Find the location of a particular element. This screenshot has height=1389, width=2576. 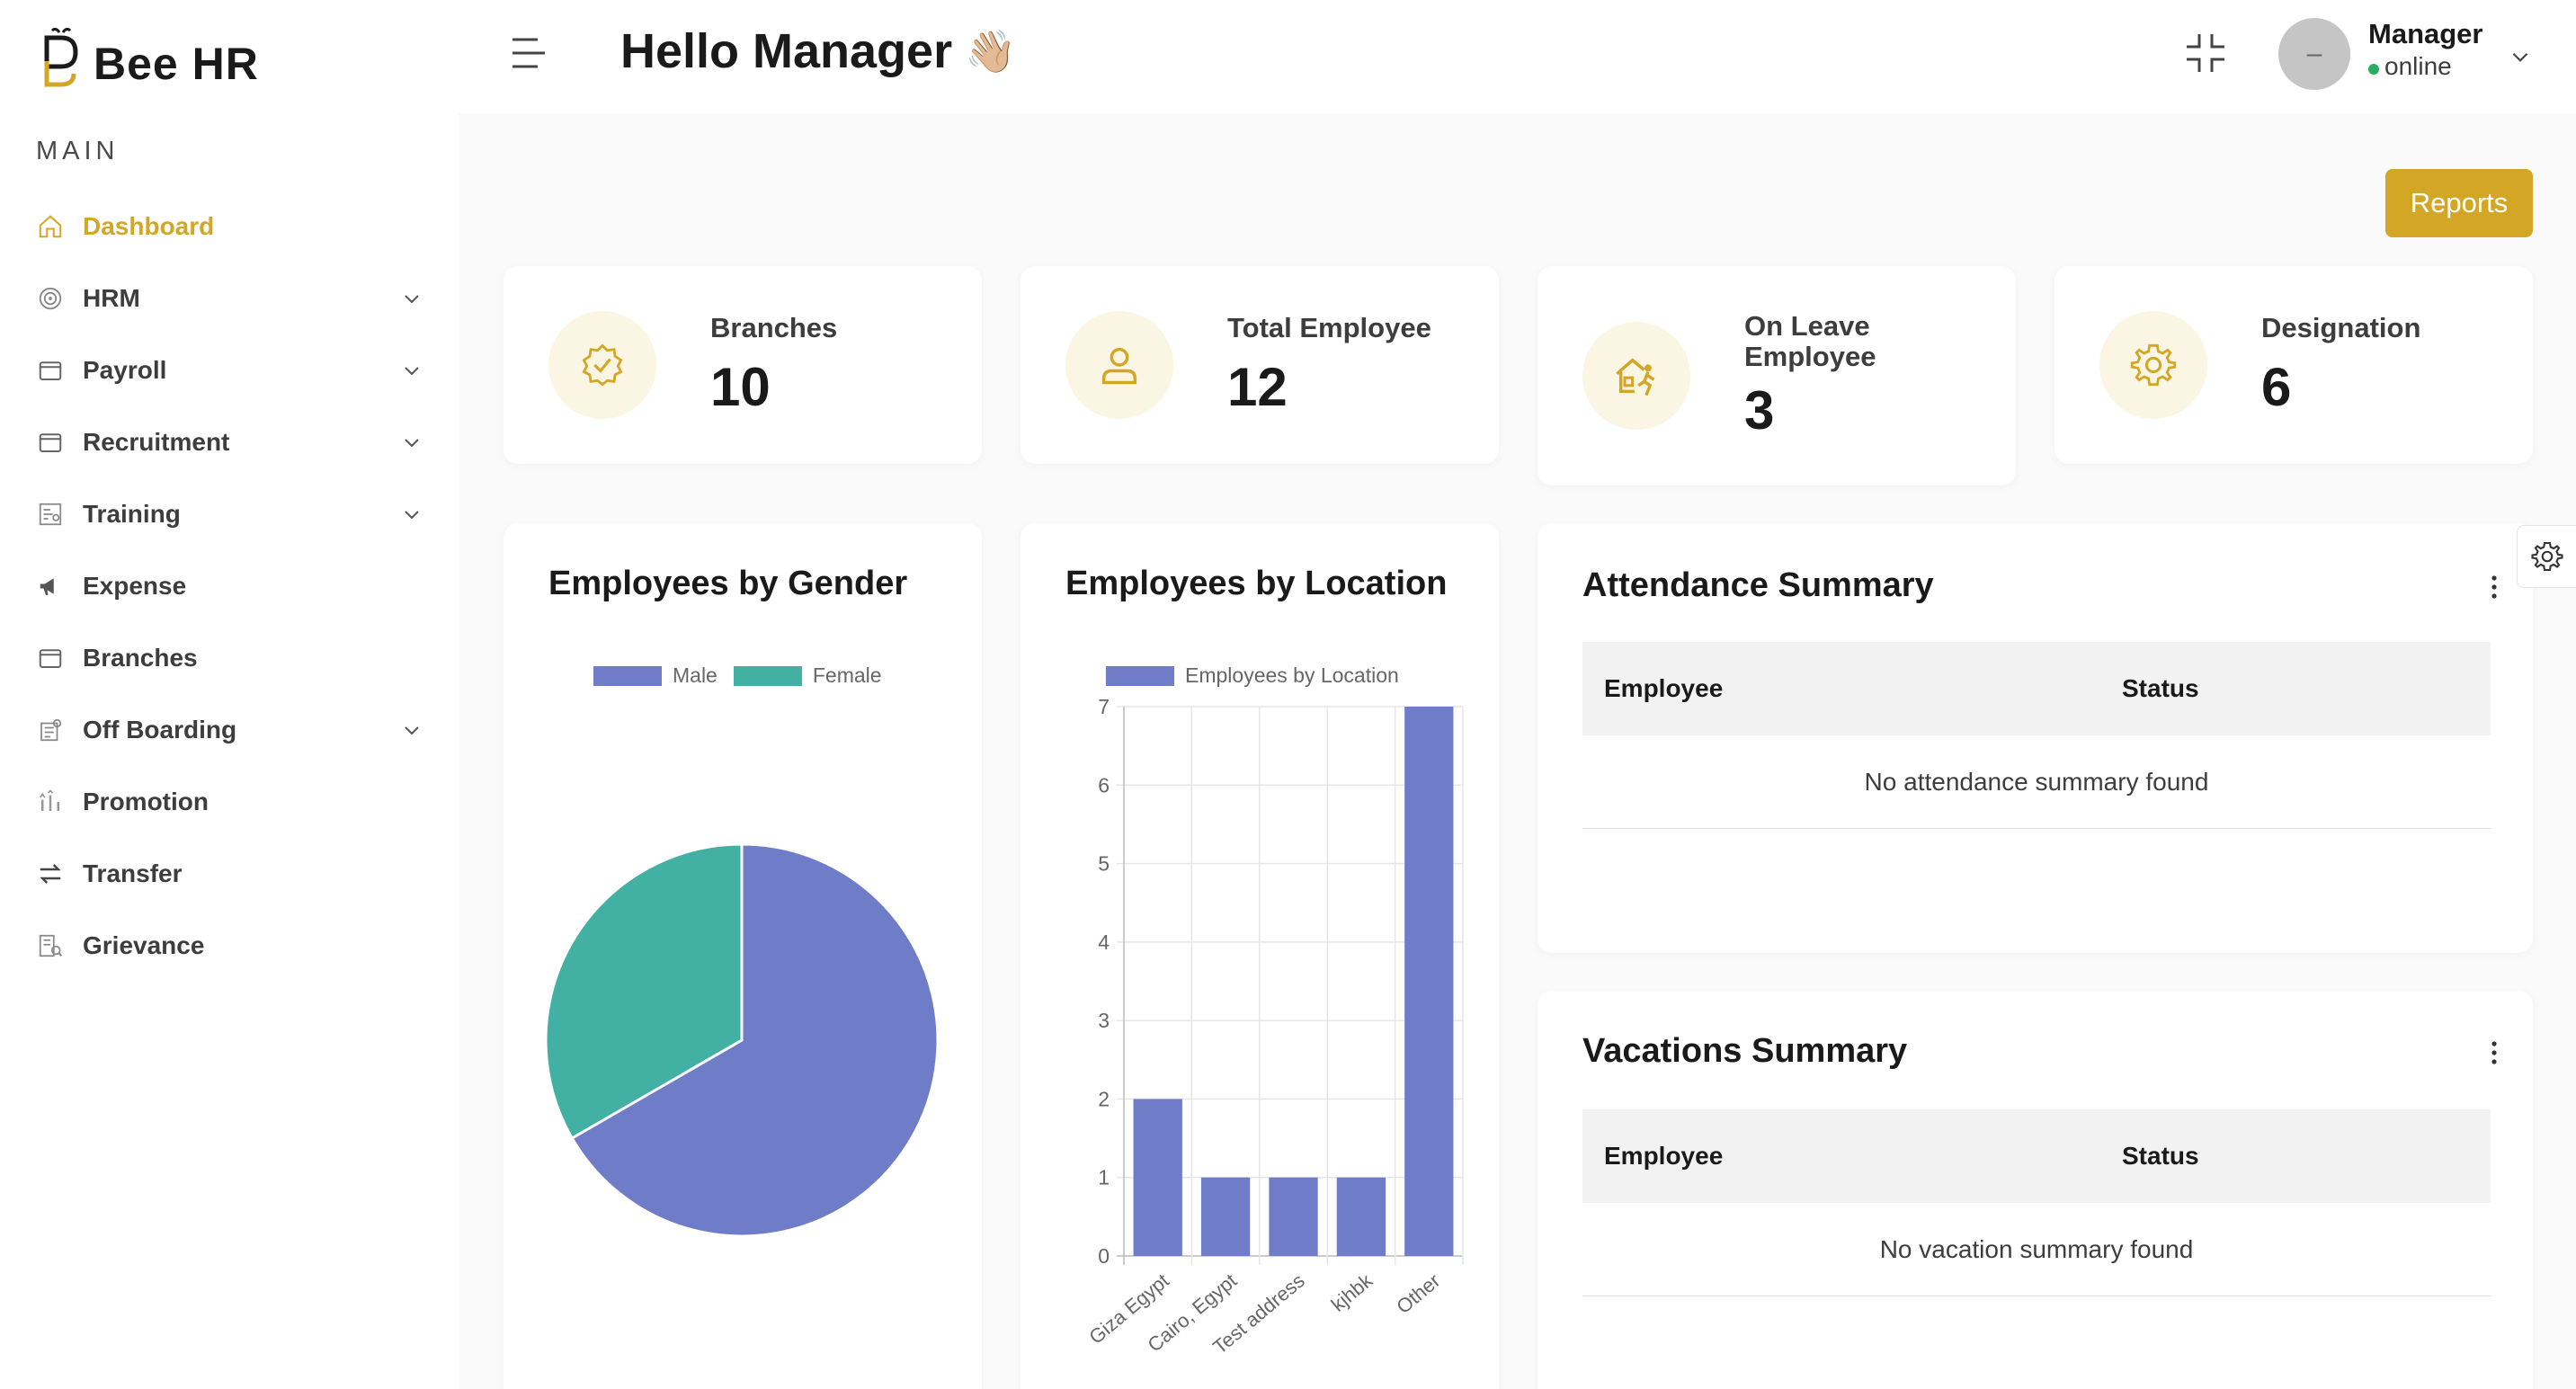

legend-label: Male is located at coordinates (696, 675).